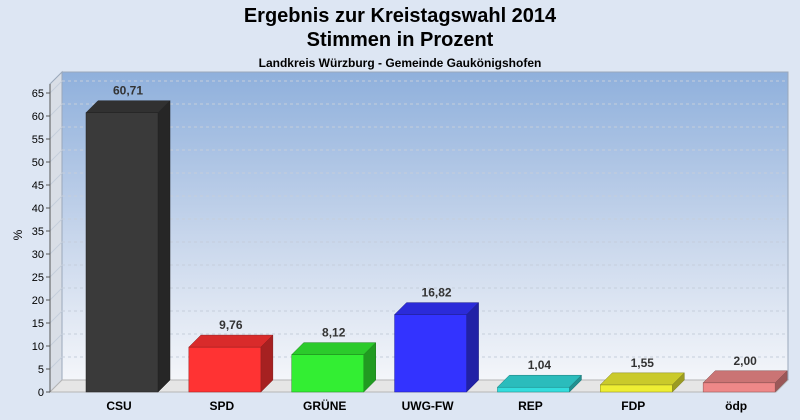 Image resolution: width=800 pixels, height=420 pixels. I want to click on y-tick-label: 30, so click(38, 255).